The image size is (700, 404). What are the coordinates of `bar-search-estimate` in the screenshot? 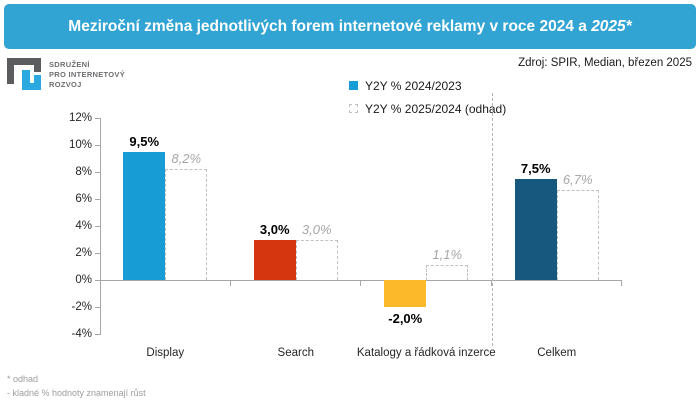 It's located at (316, 259).